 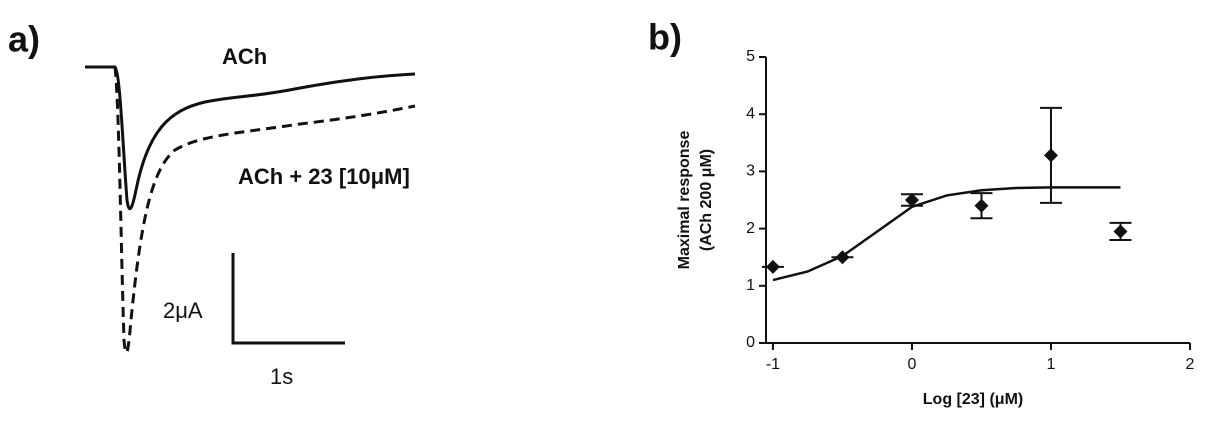 I want to click on y-axis-label: (ACh 200 μM), so click(x=706, y=200).